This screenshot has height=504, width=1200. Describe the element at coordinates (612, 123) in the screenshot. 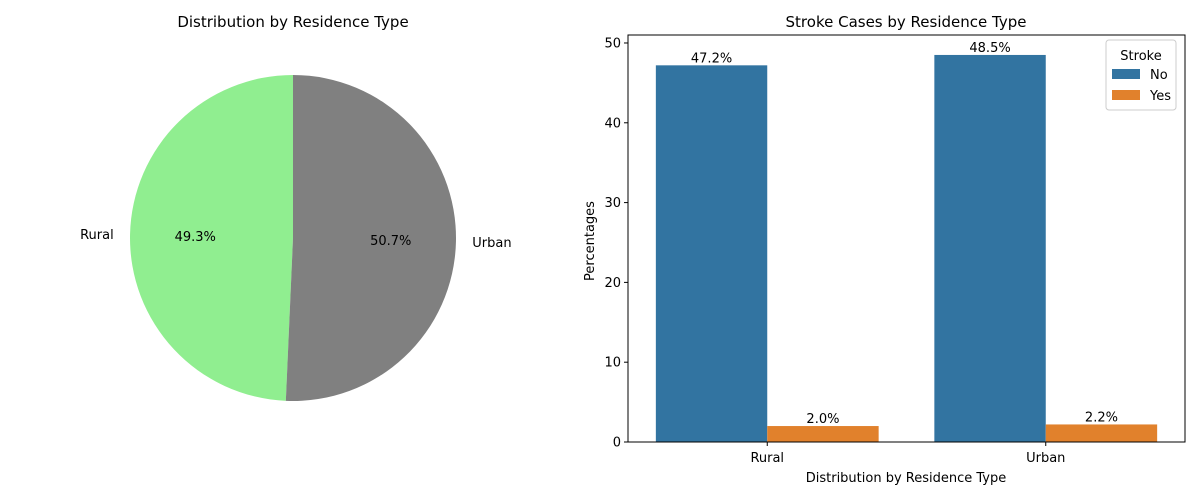

I see `y-tick-label: 40` at that location.